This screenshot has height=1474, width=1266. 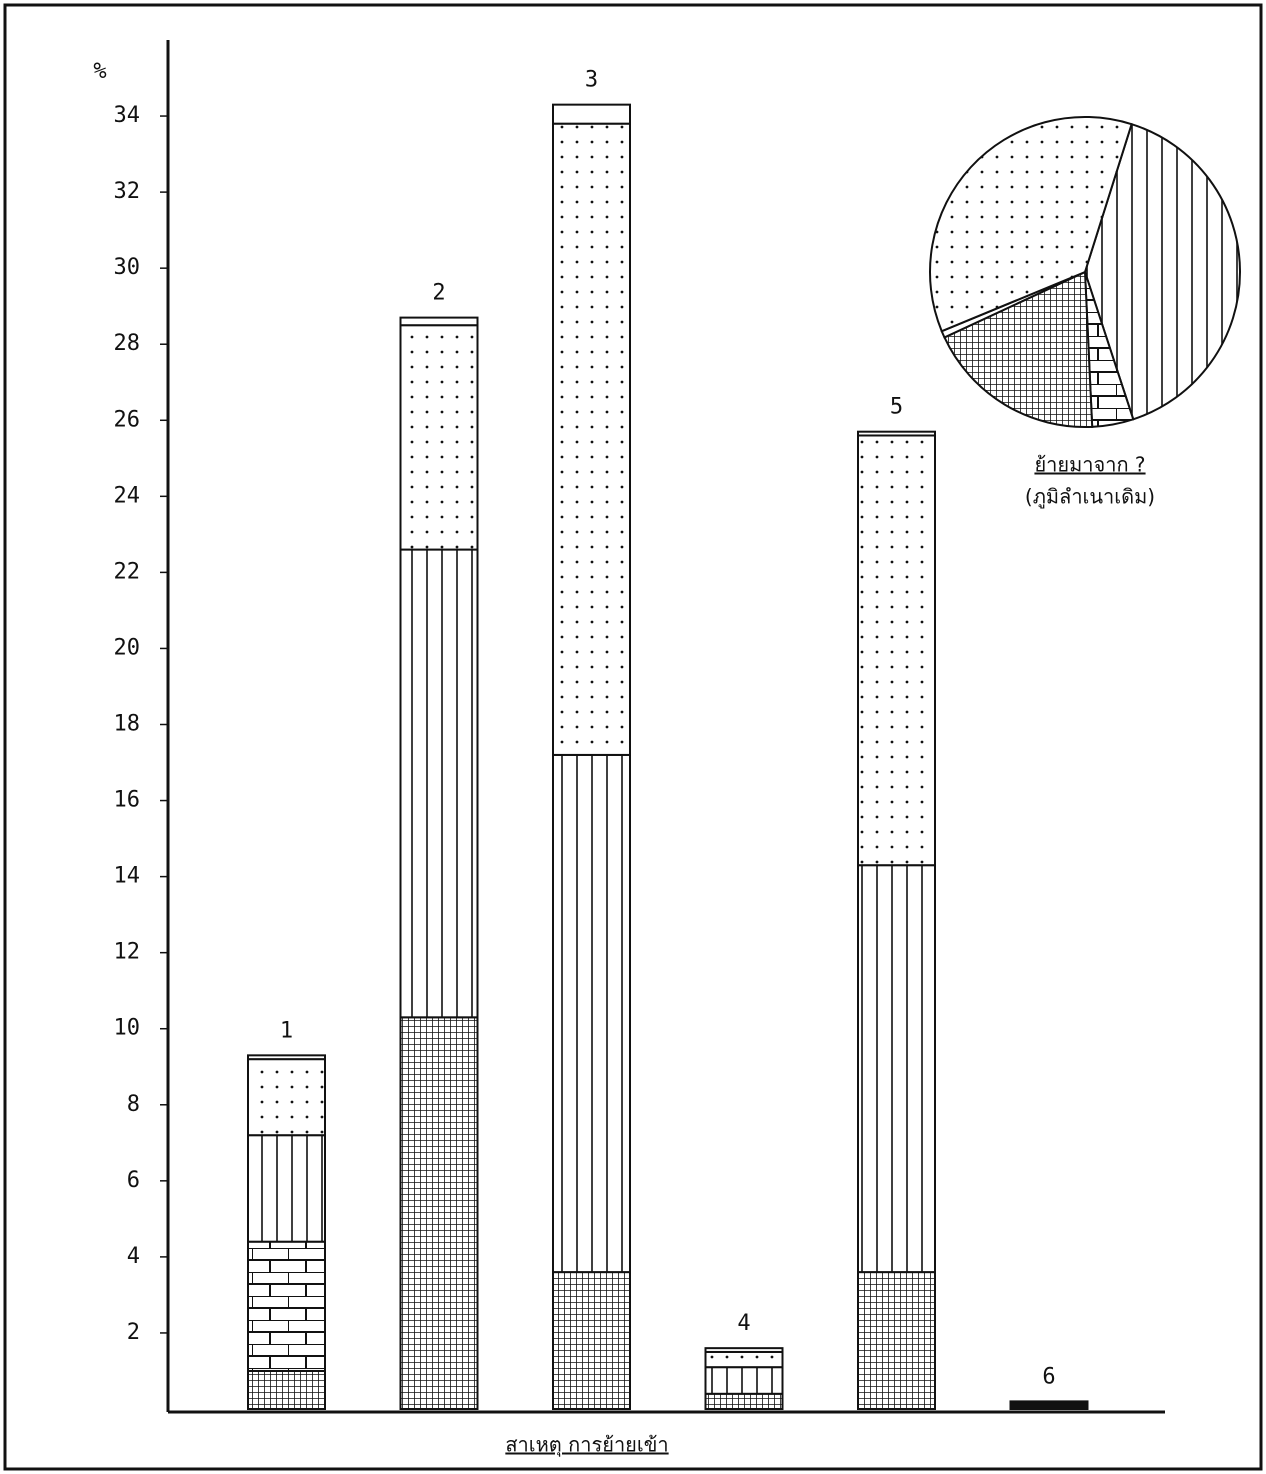 I want to click on y-tick-label: 22, so click(x=127, y=571).